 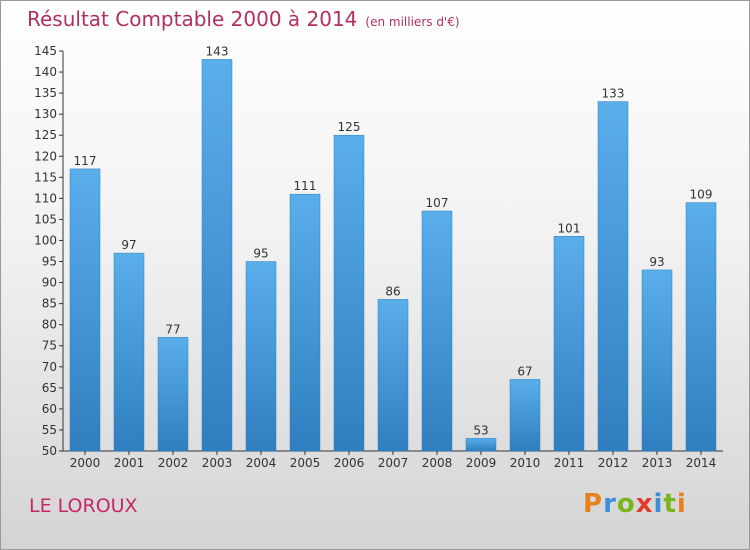 What do you see at coordinates (261, 356) in the screenshot?
I see `bar-2004` at bounding box center [261, 356].